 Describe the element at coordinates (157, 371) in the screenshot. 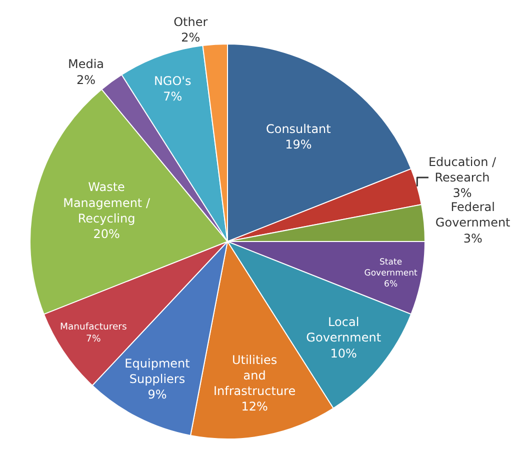

I see `slice-label: Equipment Suppliers` at that location.